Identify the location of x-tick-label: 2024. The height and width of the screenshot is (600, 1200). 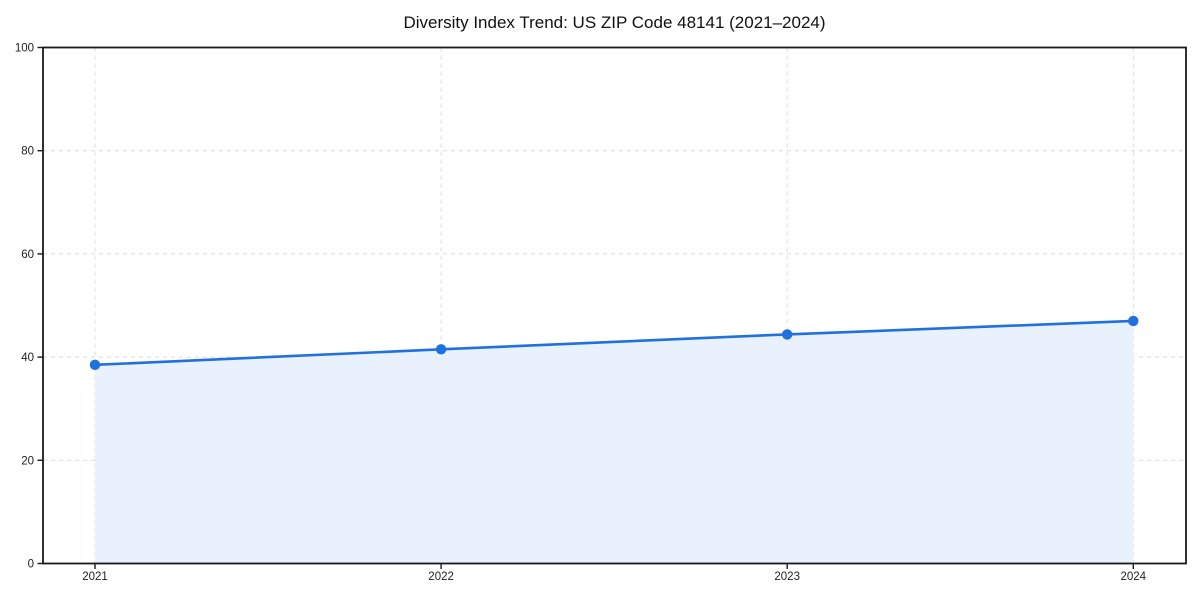
(1134, 577).